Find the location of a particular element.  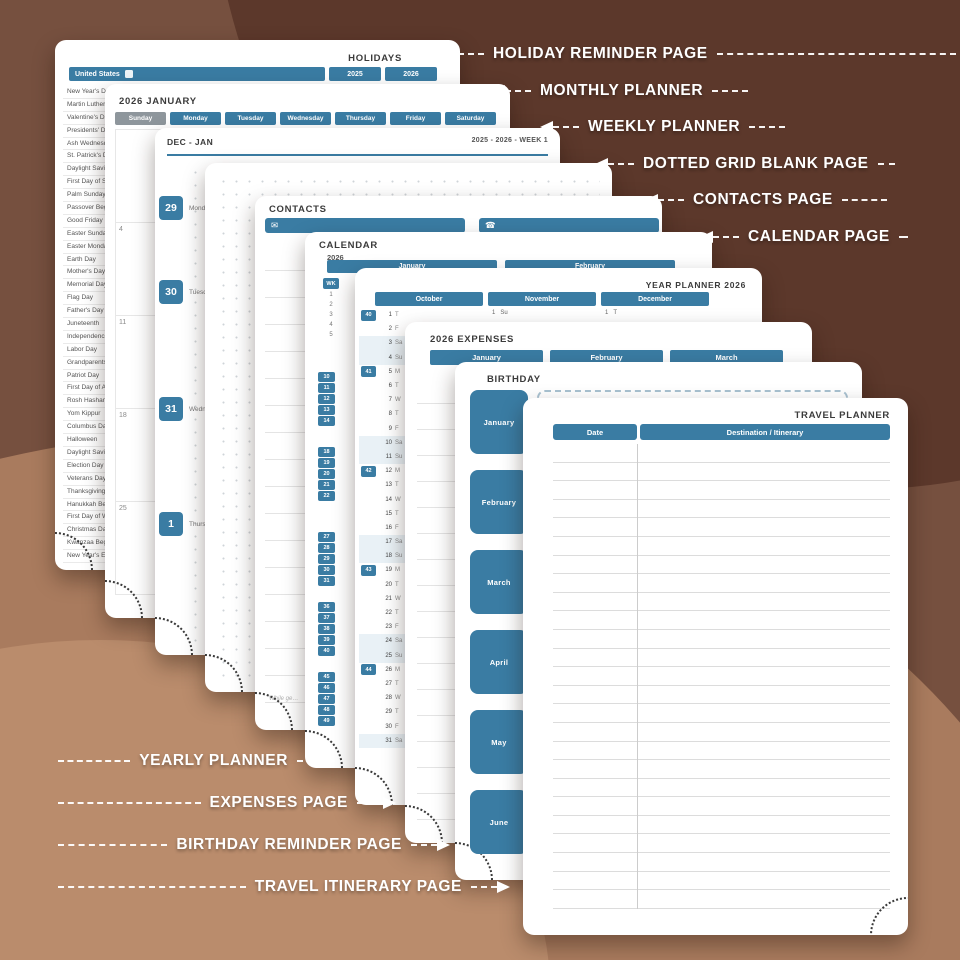

callout-contacts-page: CONTACTS PAGE is located at coordinates (766, 200).